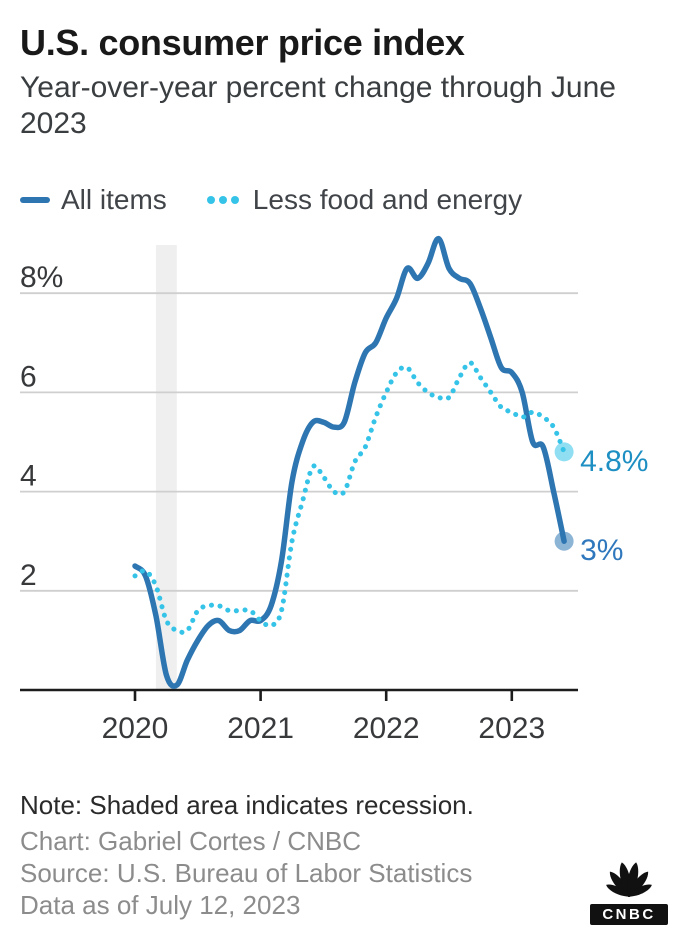 This screenshot has height=940, width=676. What do you see at coordinates (28, 476) in the screenshot?
I see `y-tick-label-4: 4` at bounding box center [28, 476].